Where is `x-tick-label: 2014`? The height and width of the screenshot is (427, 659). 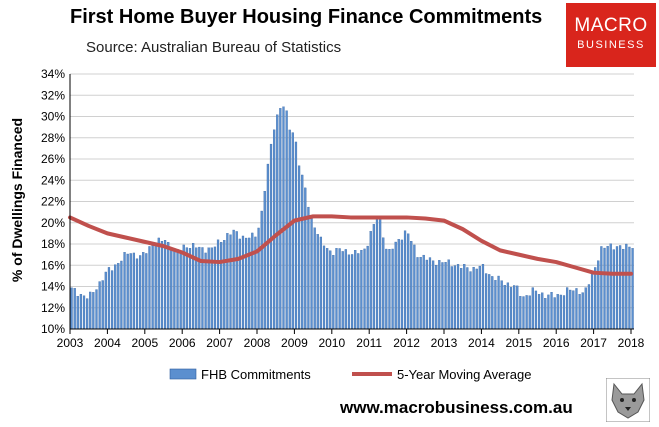 x-tick-label: 2014 is located at coordinates (481, 343).